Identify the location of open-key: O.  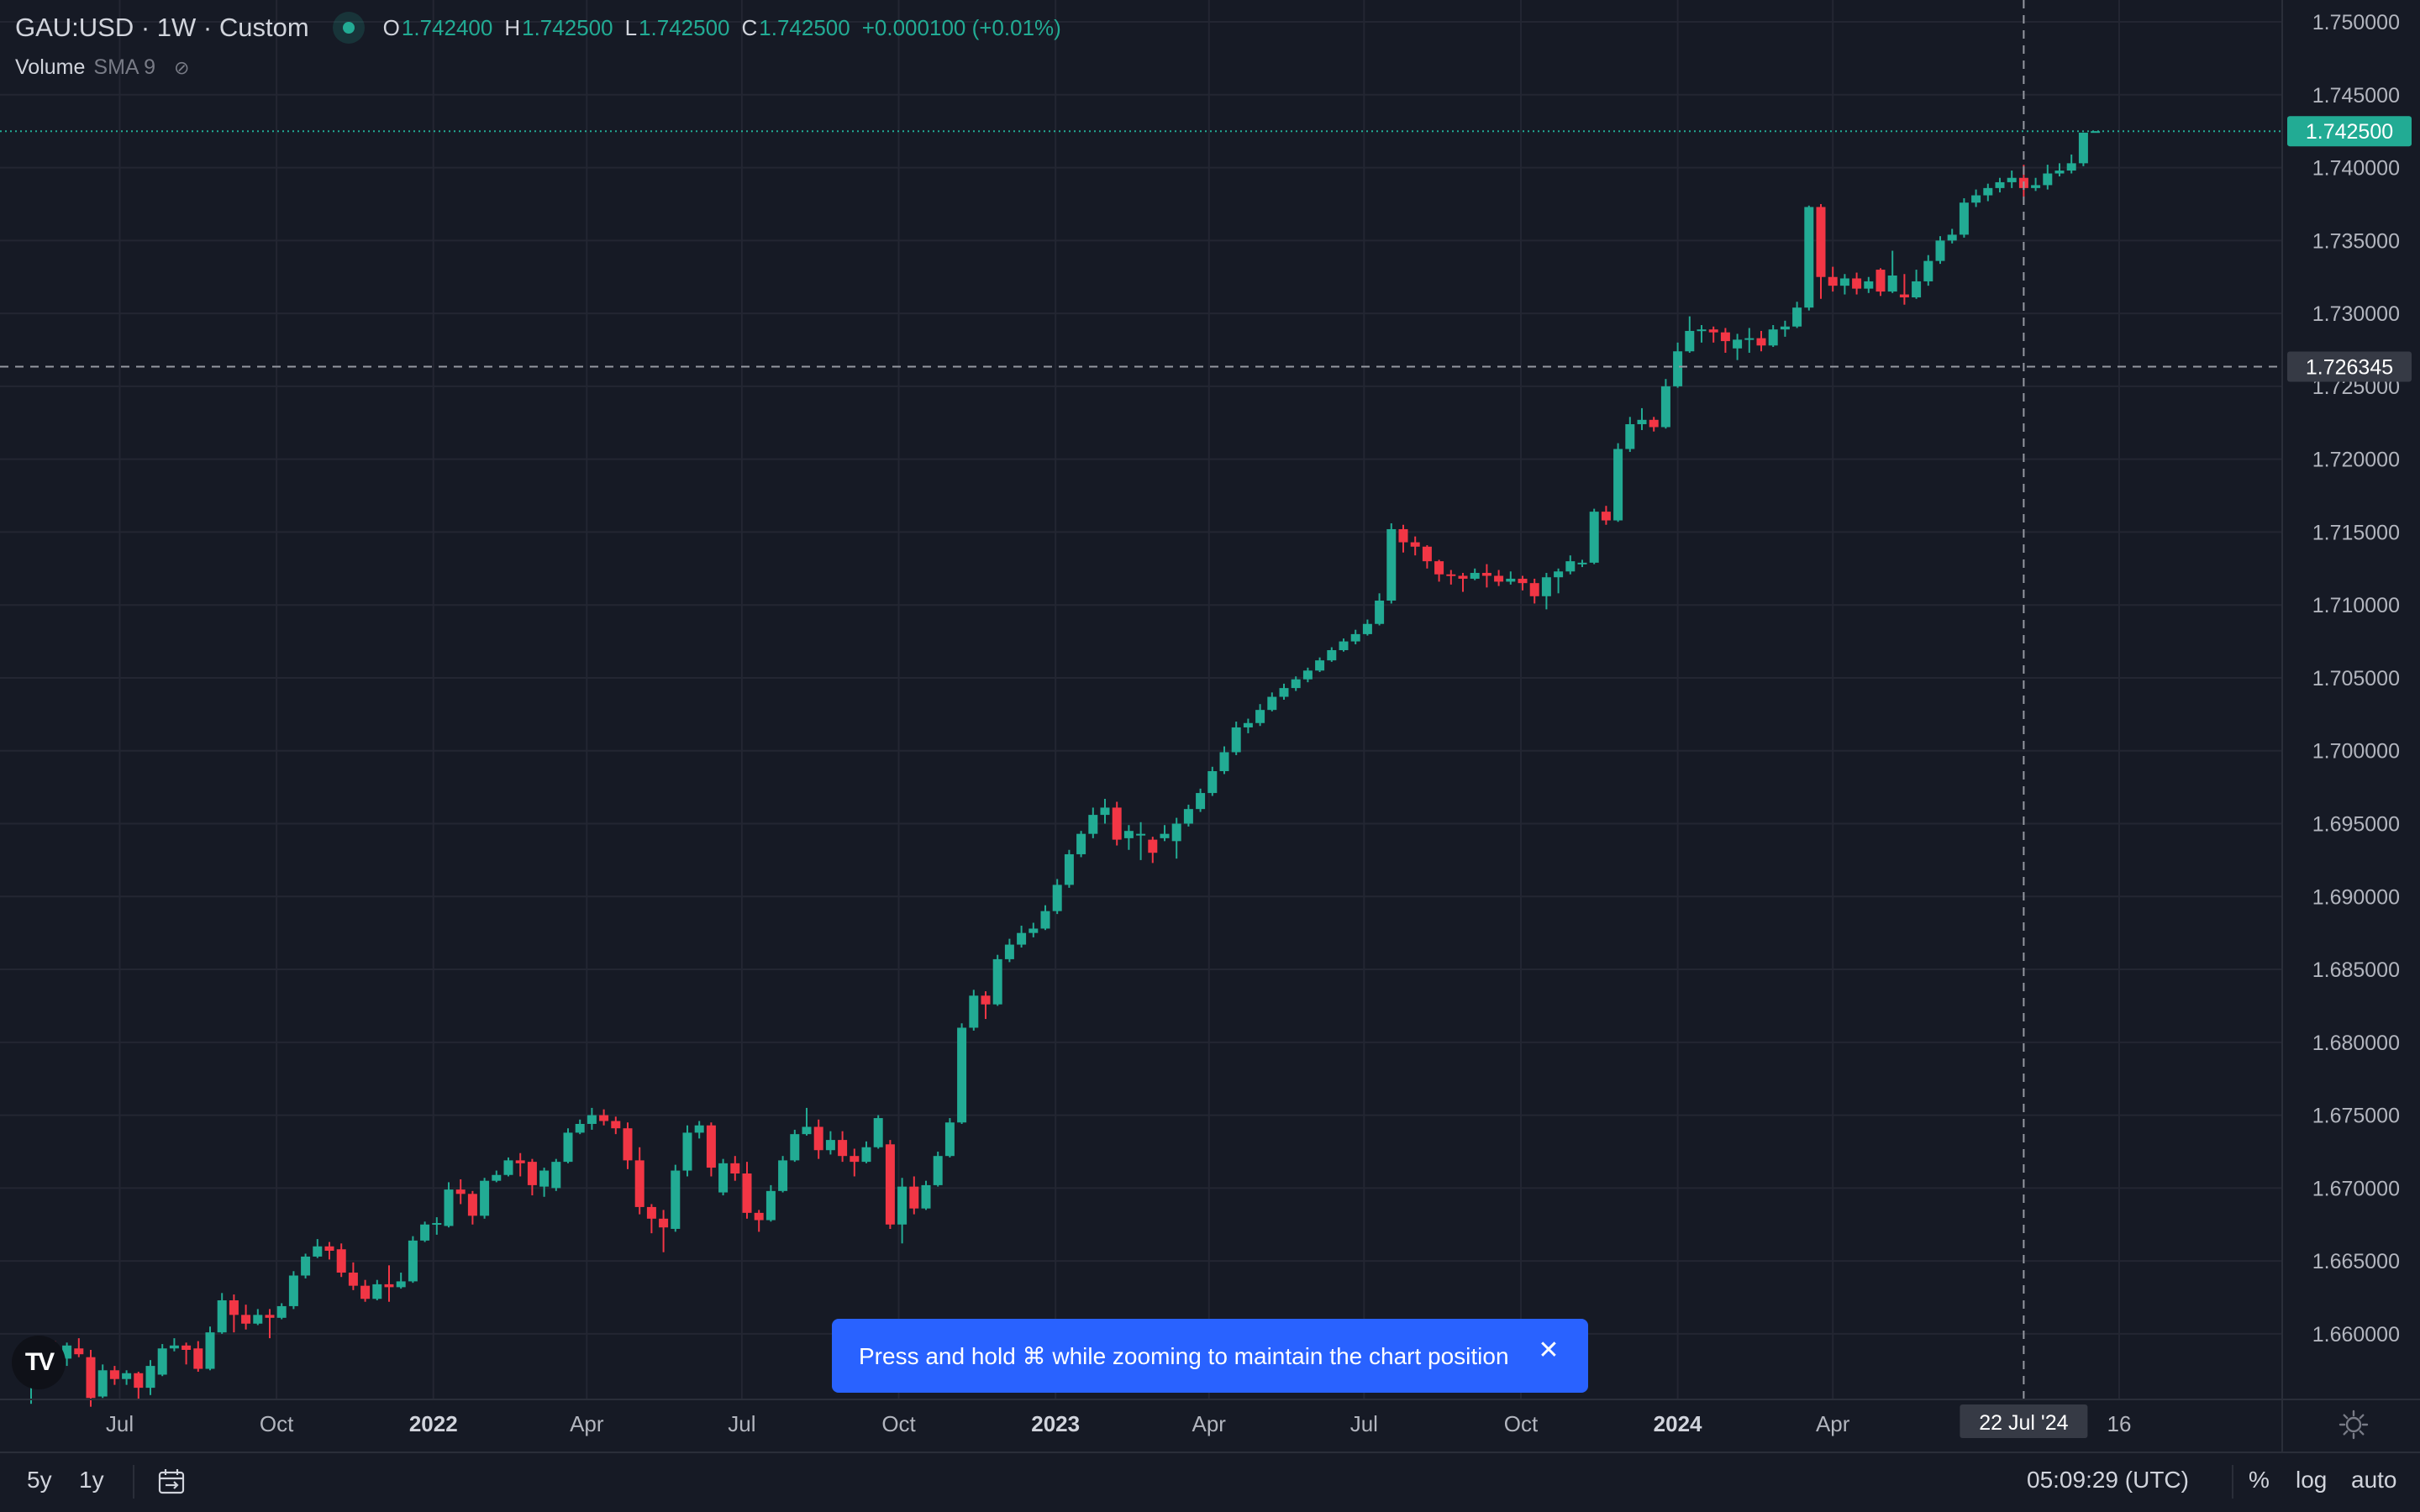
(391, 27).